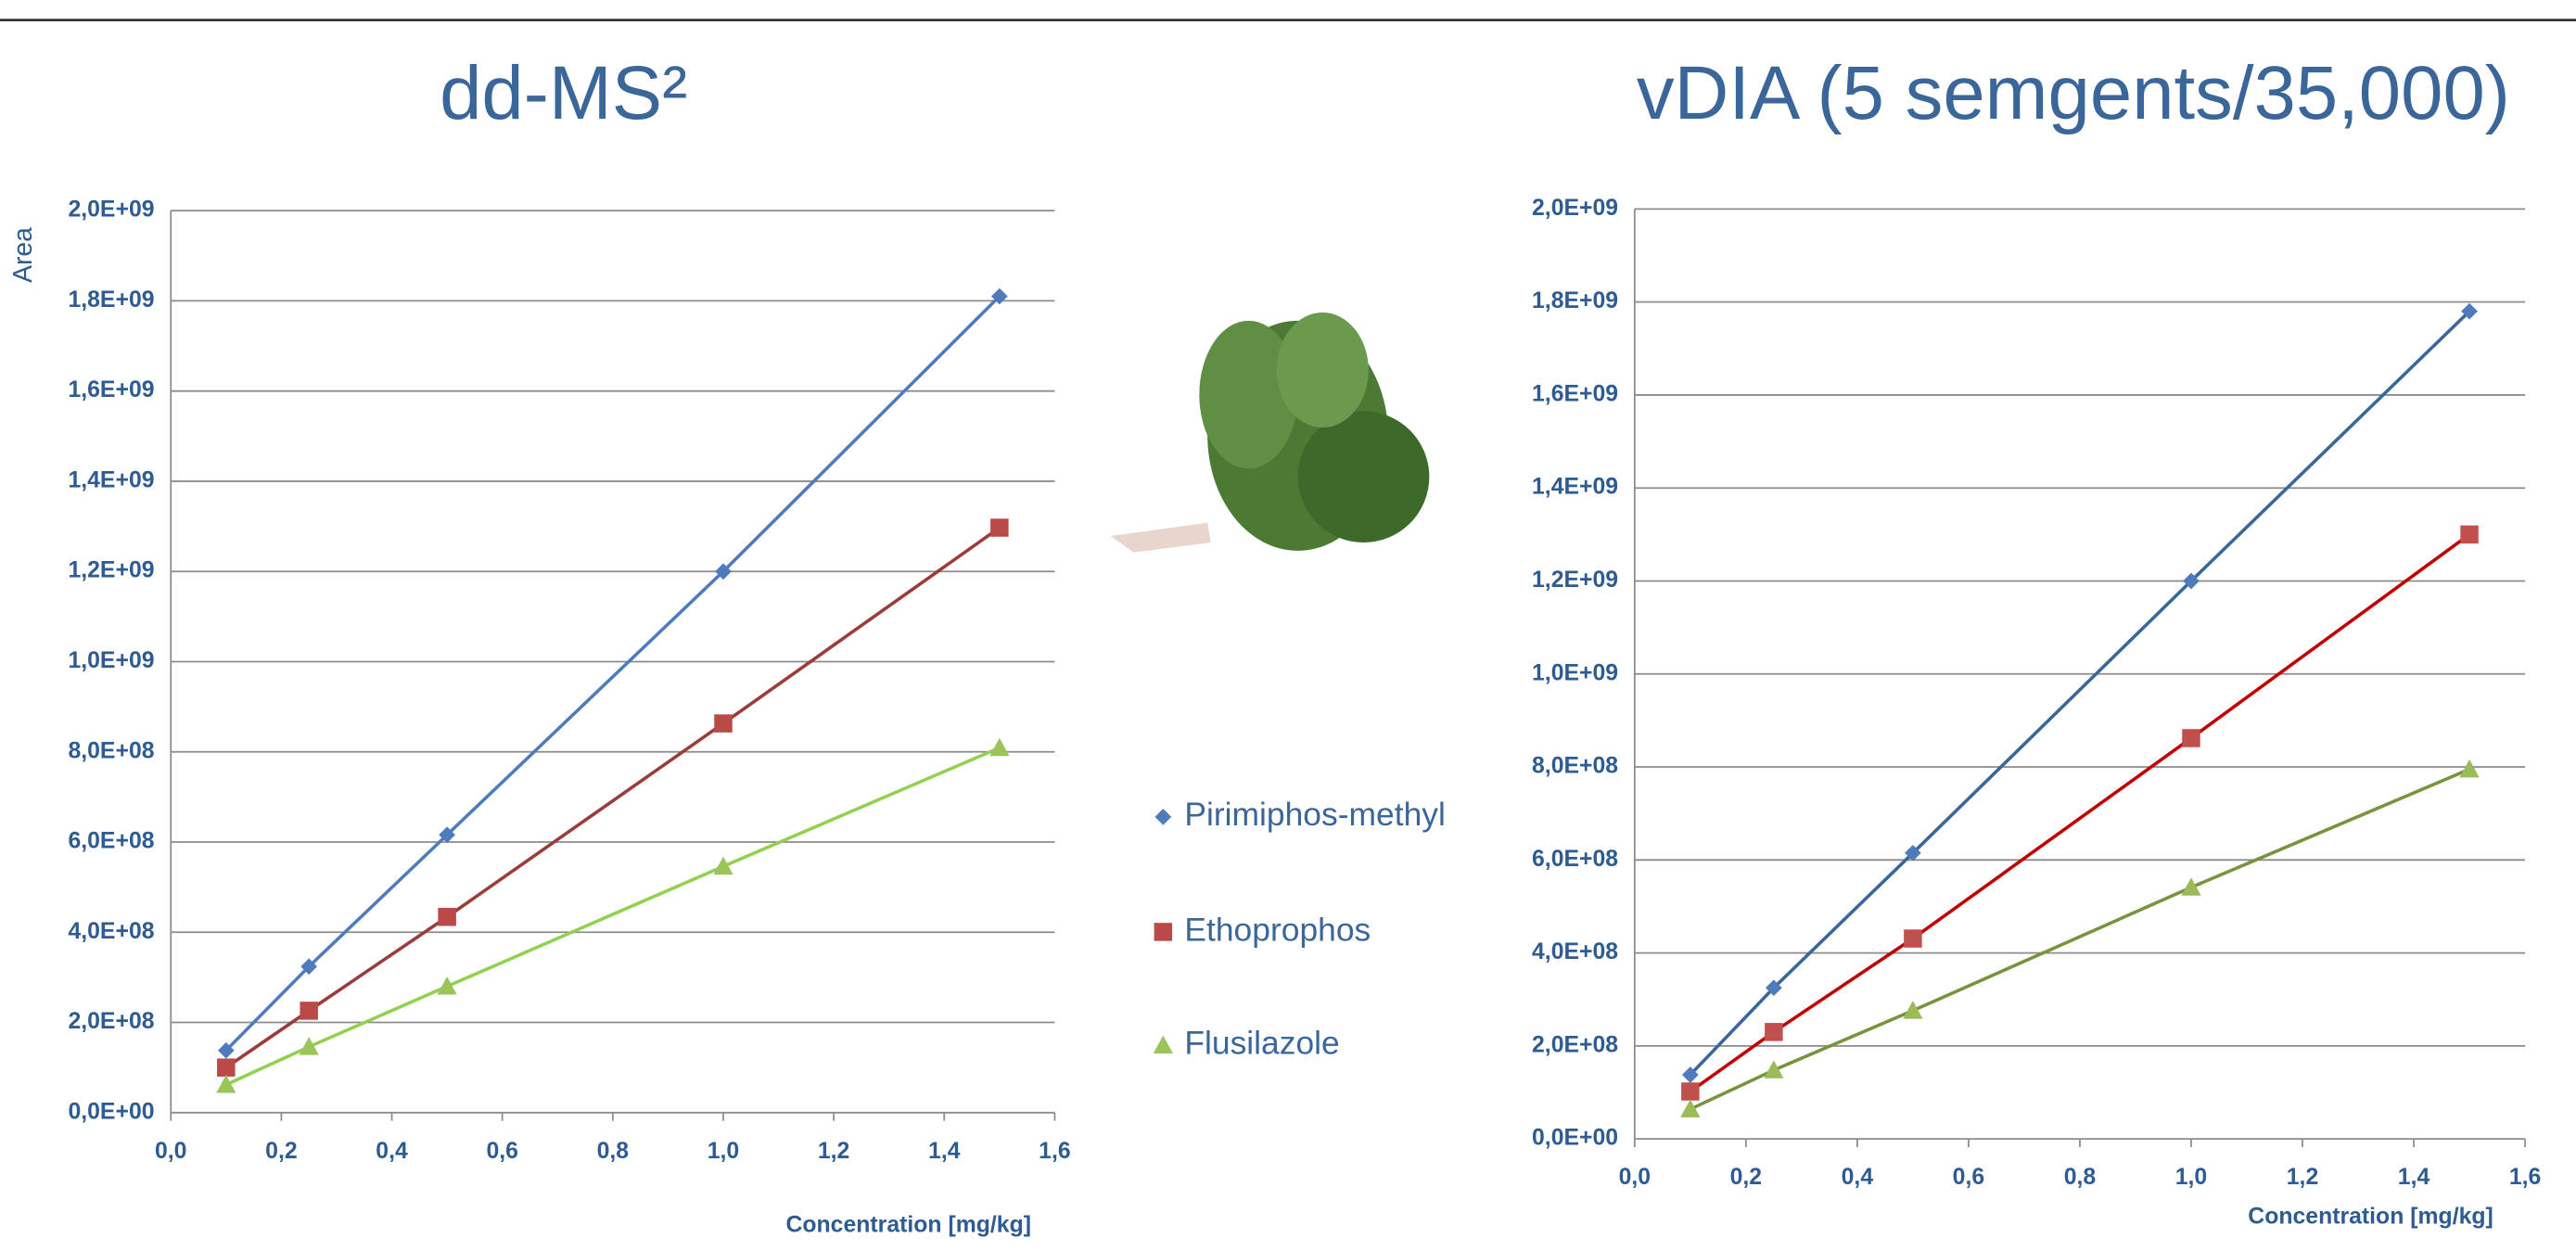 Image resolution: width=2576 pixels, height=1251 pixels. What do you see at coordinates (1261, 1044) in the screenshot?
I see `legend-label: Flusilazole` at bounding box center [1261, 1044].